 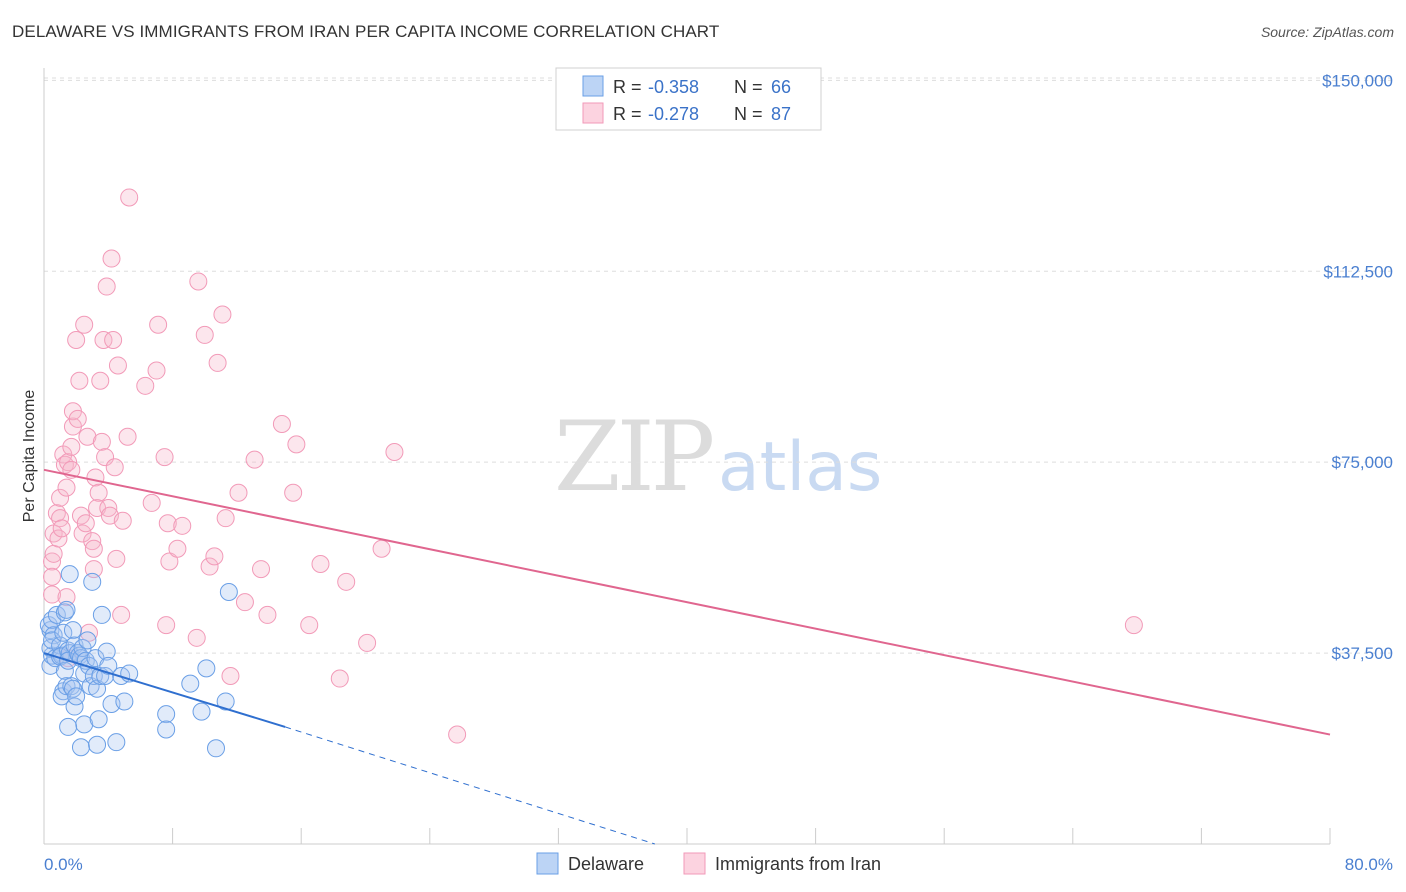 What do you see at coordinates (673, 114) in the screenshot?
I see `stats-r-value-iran: -0.278` at bounding box center [673, 114].